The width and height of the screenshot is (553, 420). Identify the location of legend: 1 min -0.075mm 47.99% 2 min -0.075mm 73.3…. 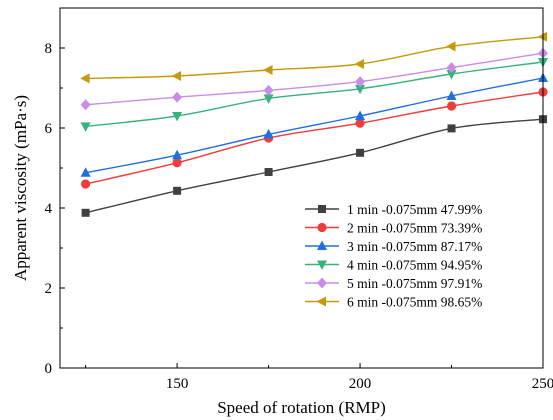
(393, 256).